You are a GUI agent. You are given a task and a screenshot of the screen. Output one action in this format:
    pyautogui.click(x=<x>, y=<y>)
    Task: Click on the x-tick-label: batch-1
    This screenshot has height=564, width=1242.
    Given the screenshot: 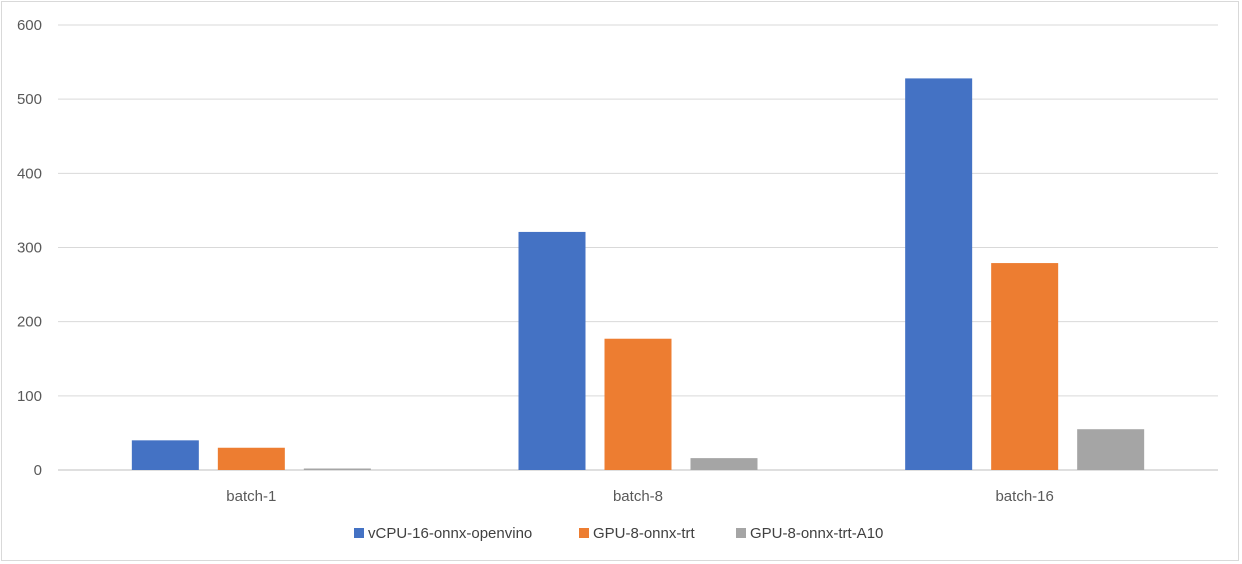 What is the action you would take?
    pyautogui.click(x=251, y=496)
    